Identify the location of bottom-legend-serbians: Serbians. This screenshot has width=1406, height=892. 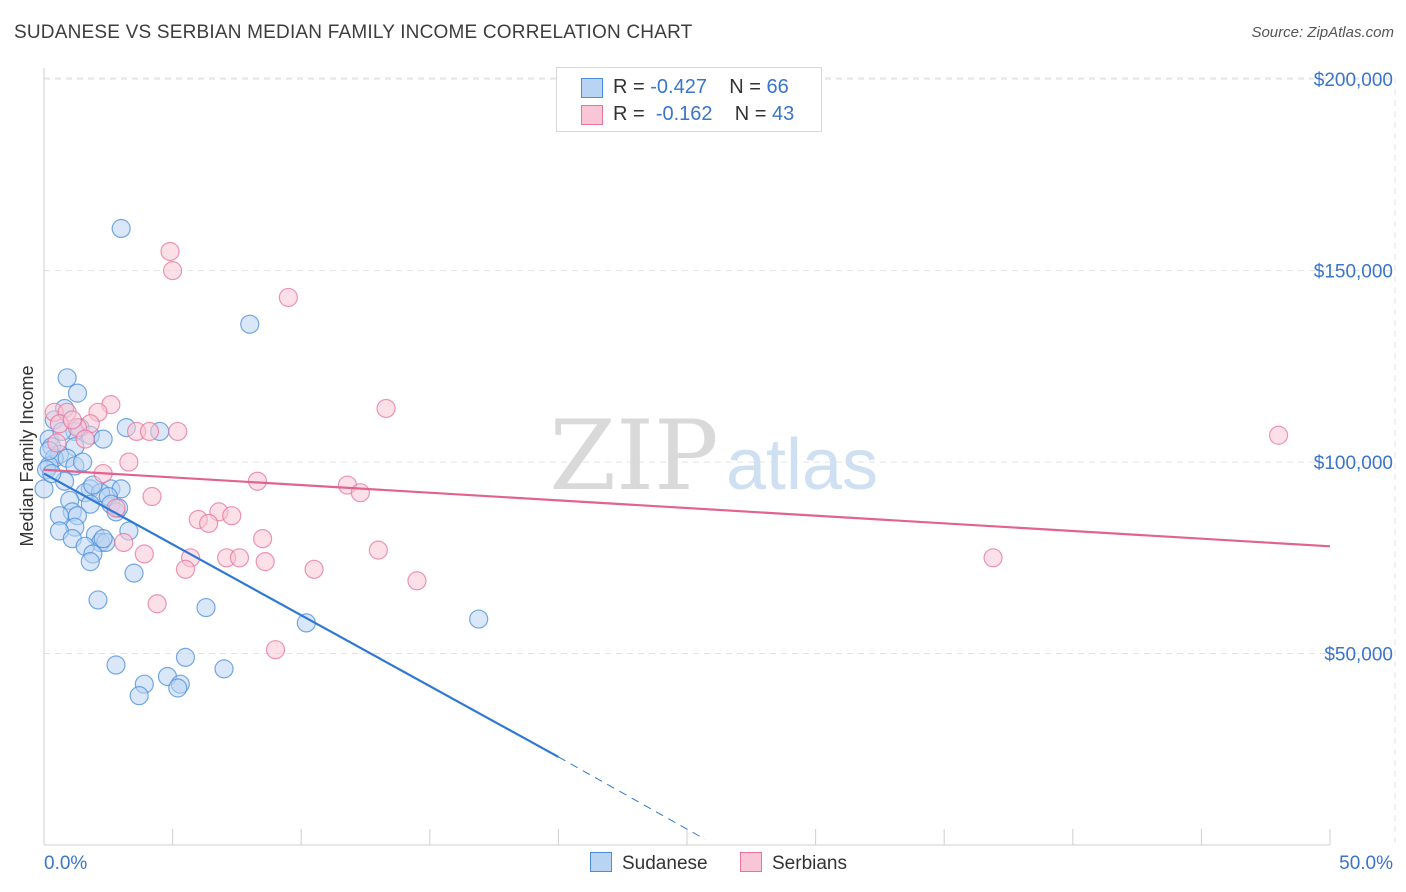
(793, 863).